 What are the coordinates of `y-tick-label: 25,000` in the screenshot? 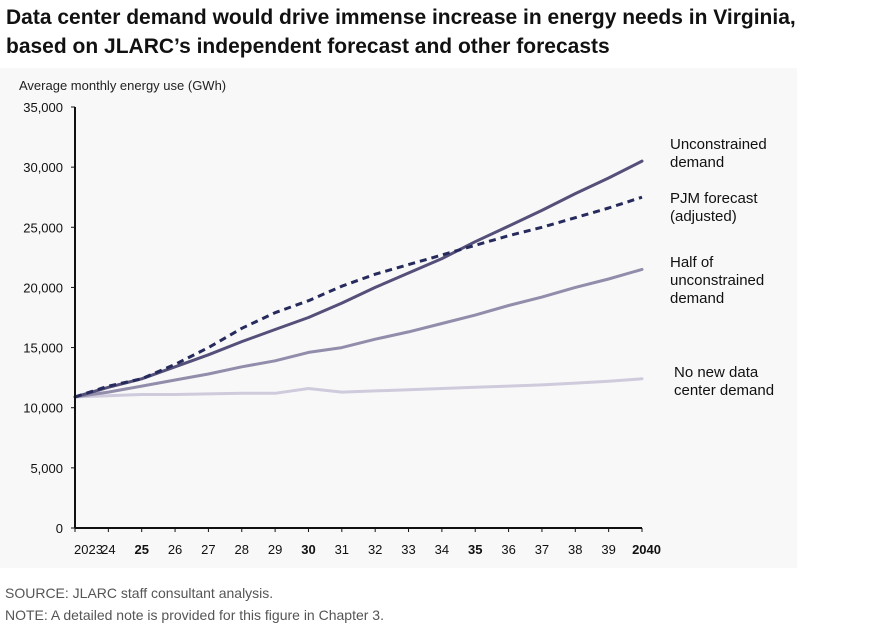 It's located at (43, 227).